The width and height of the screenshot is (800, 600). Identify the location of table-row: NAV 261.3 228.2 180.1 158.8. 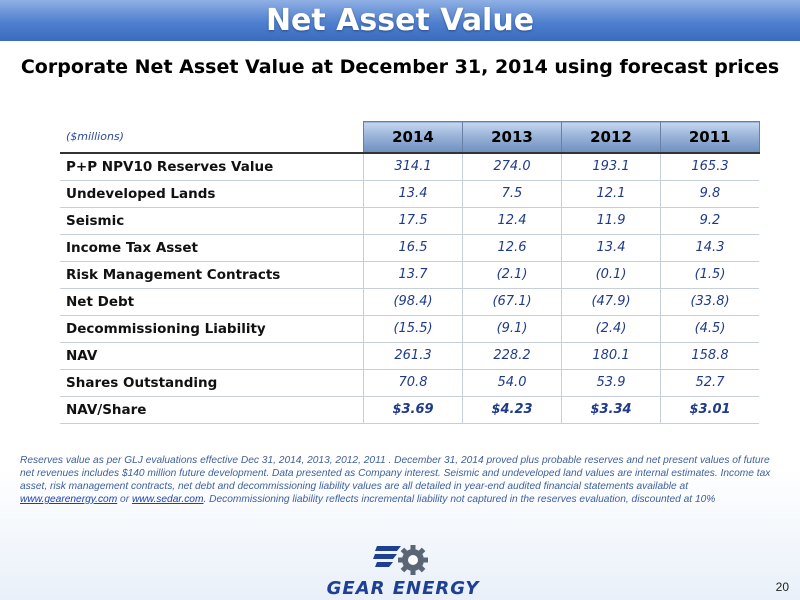
(409, 356).